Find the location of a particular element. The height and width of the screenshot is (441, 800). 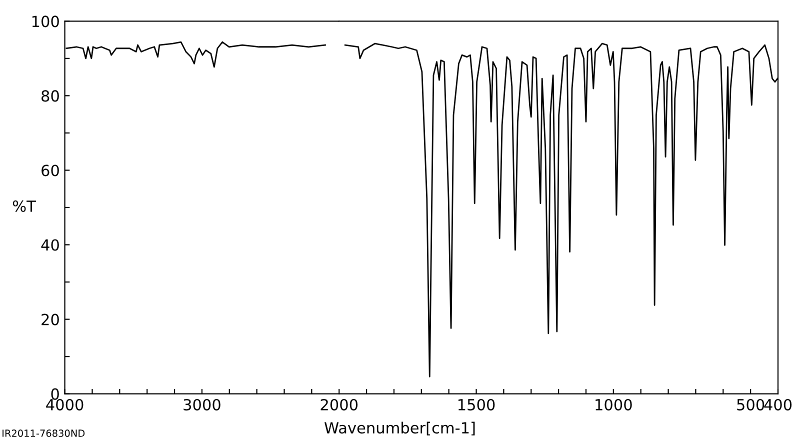

x-tick-label: 2000 is located at coordinates (339, 404).